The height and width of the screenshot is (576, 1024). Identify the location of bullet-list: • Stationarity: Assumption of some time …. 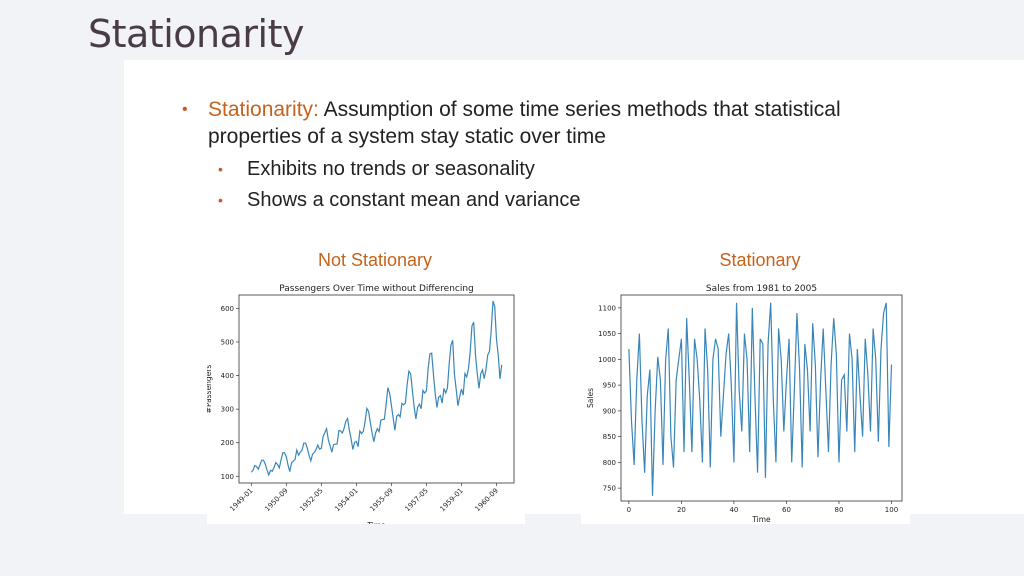
(542, 156).